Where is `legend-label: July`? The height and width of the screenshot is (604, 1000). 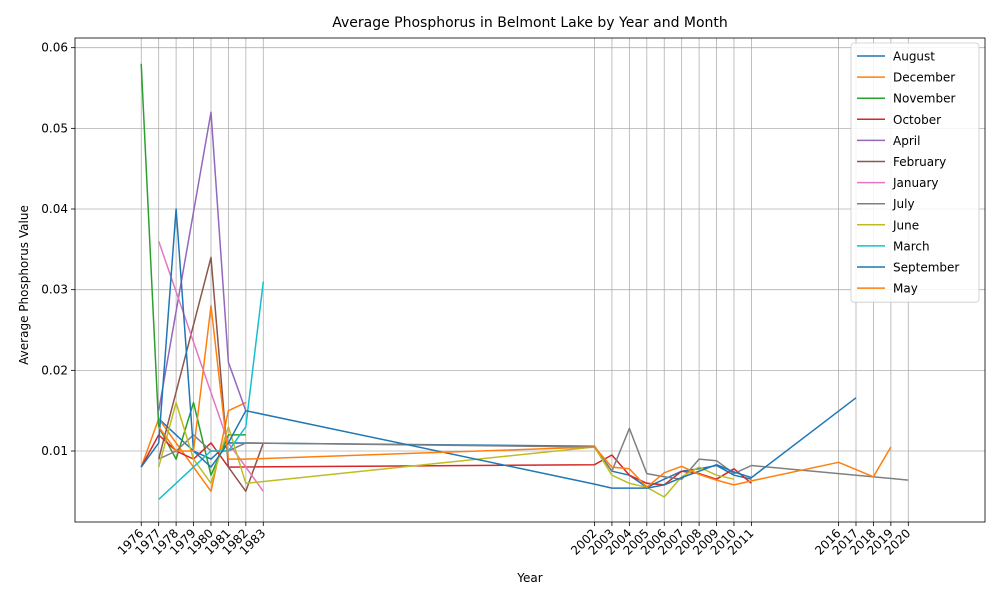
legend-label: July is located at coordinates (903, 204).